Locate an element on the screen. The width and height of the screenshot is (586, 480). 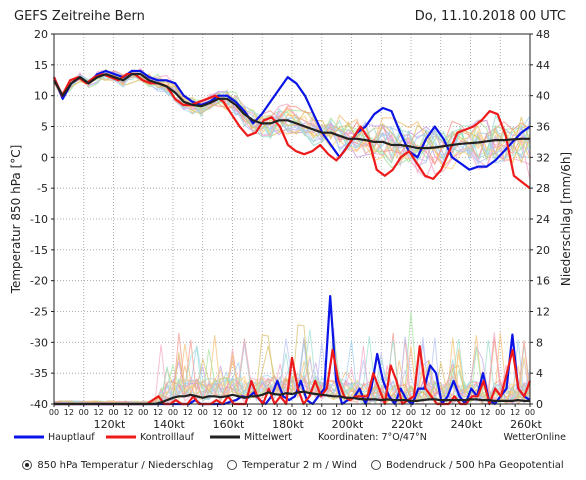
radio-pressure-geopotential: Bodendruck / 500 hPa Geopotential is located at coordinates (467, 465).